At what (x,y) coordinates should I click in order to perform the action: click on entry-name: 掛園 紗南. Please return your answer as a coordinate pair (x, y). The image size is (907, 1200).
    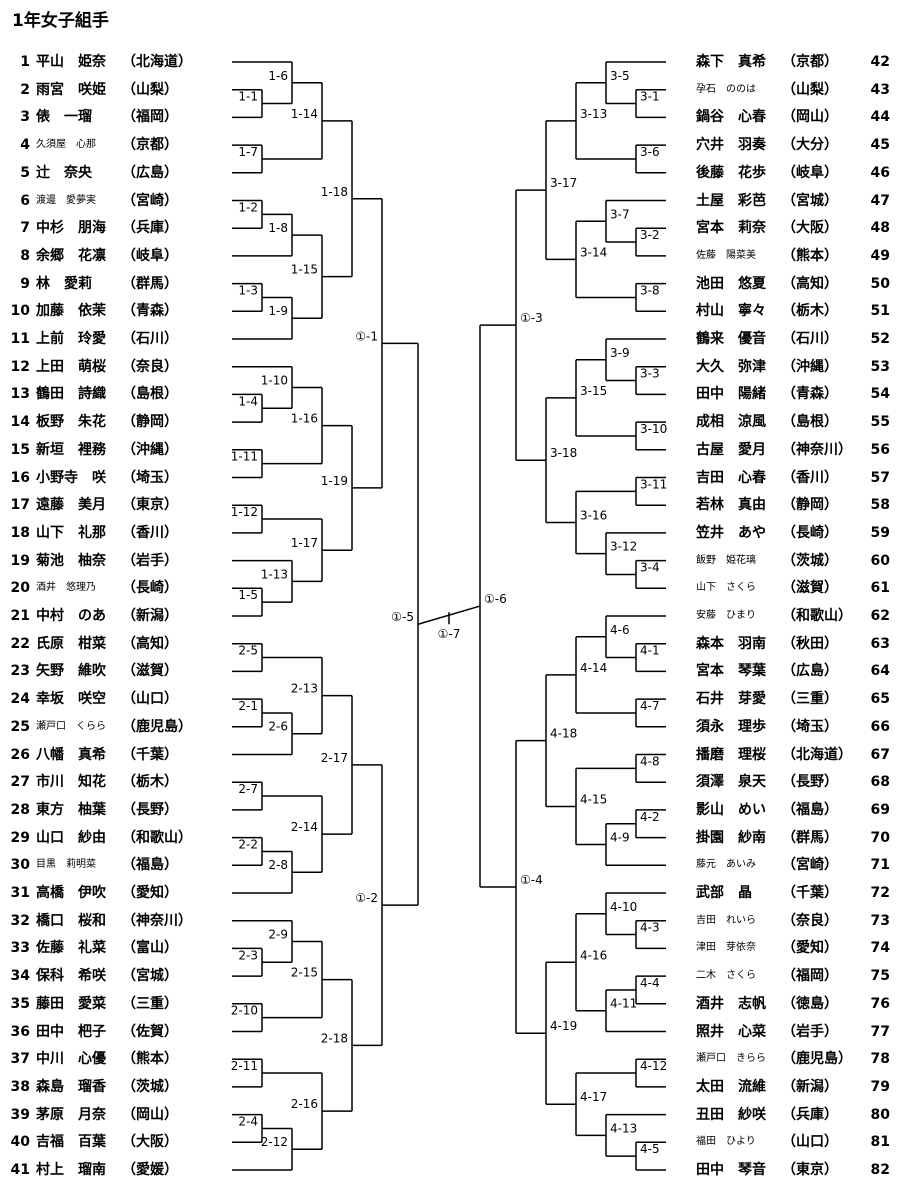
    Looking at the image, I should click on (731, 837).